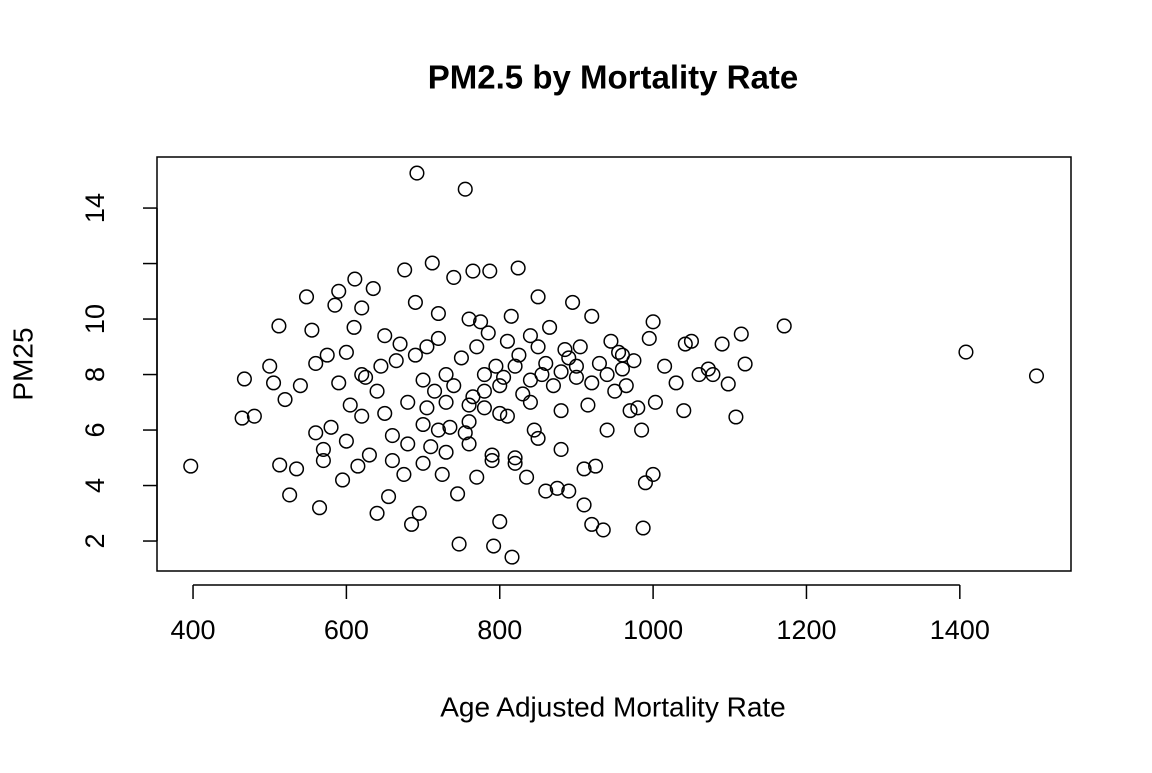 This screenshot has height=773, width=1152. I want to click on x-axis-label: Age Adjusted Mortality Rate, so click(613, 706).